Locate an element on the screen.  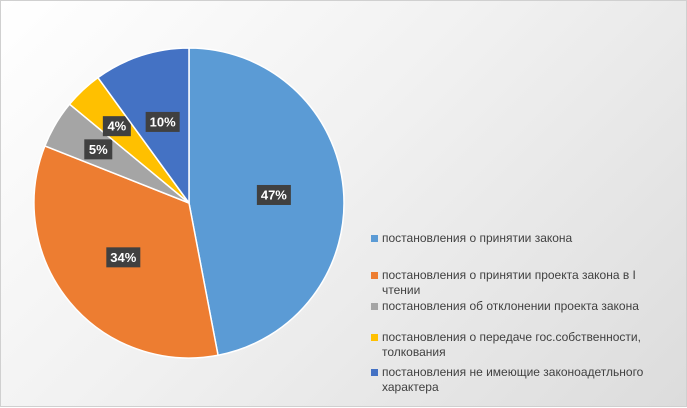
data-label: 47% is located at coordinates (273, 194).